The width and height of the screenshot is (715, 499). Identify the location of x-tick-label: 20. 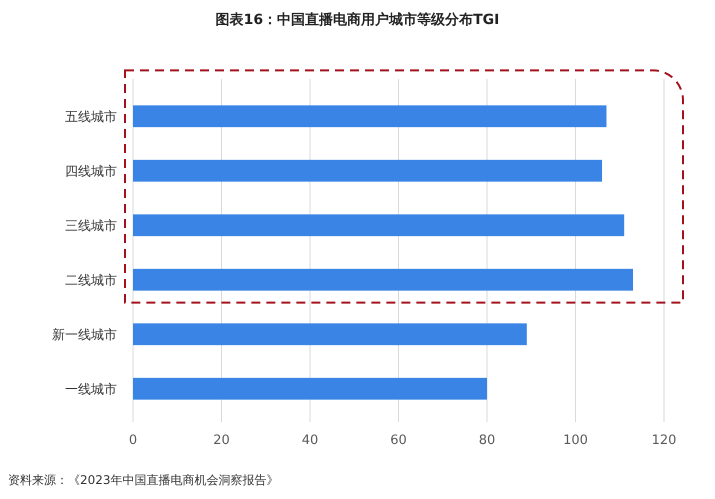
(221, 440).